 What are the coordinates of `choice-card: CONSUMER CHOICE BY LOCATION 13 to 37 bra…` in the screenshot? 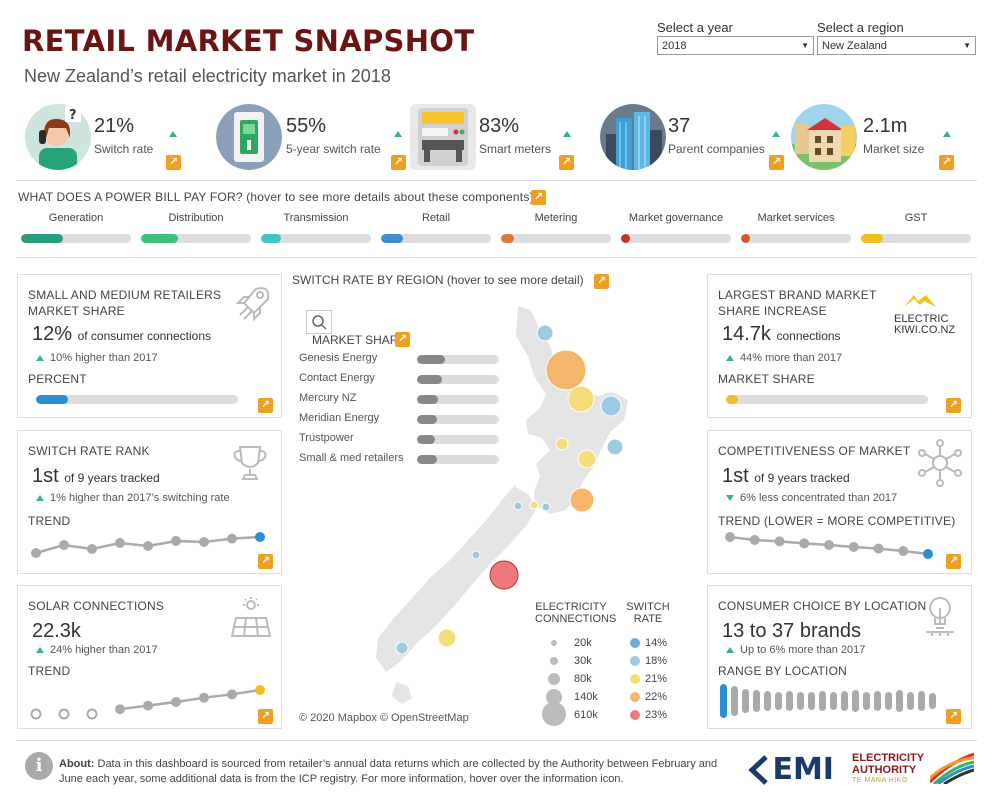 It's located at (839, 657).